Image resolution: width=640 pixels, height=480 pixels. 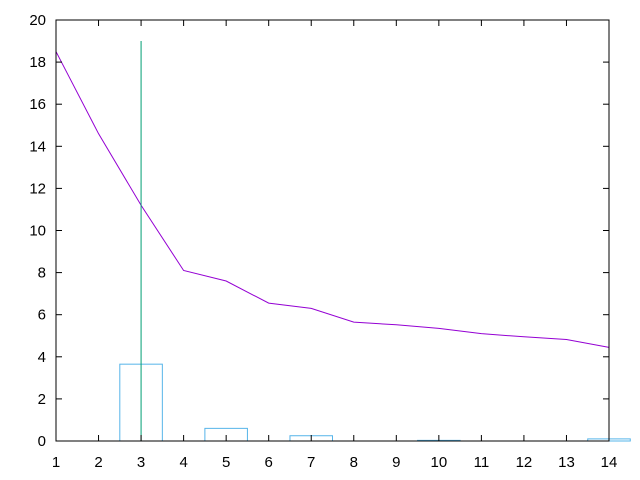 I want to click on x-tick-label: 11, so click(x=482, y=462).